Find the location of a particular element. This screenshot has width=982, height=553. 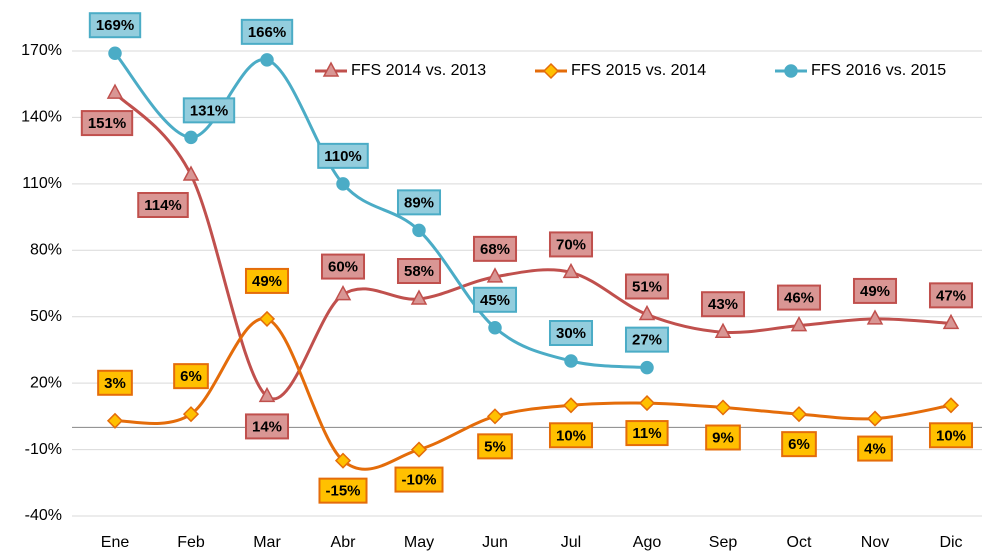

x-tick-label: Ene is located at coordinates (115, 542).